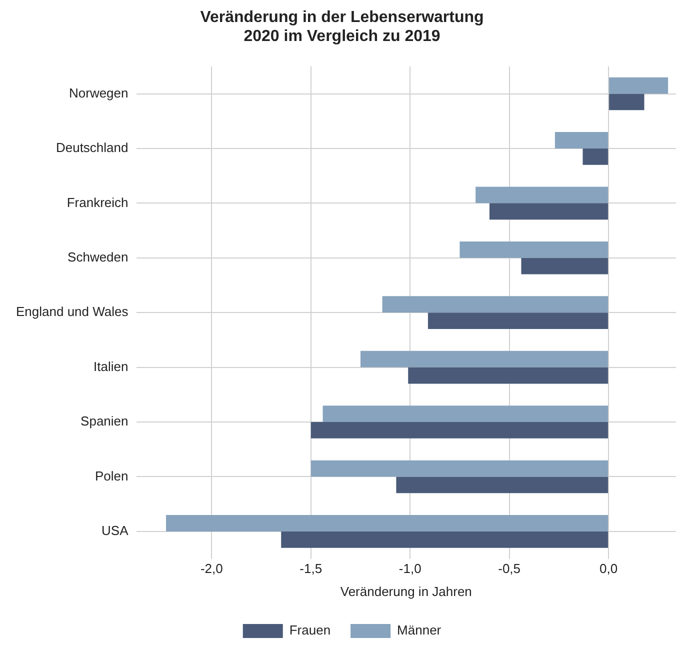  Describe the element at coordinates (104, 421) in the screenshot. I see `y-tick-label: Spanien` at that location.